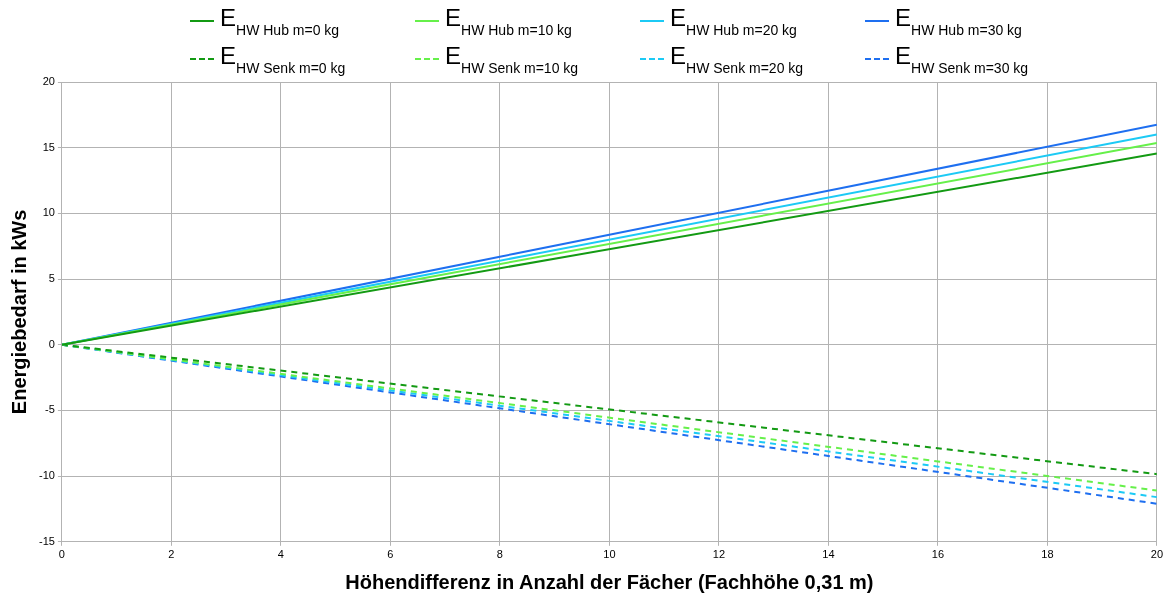  I want to click on x-tick-label: 6, so click(390, 554).